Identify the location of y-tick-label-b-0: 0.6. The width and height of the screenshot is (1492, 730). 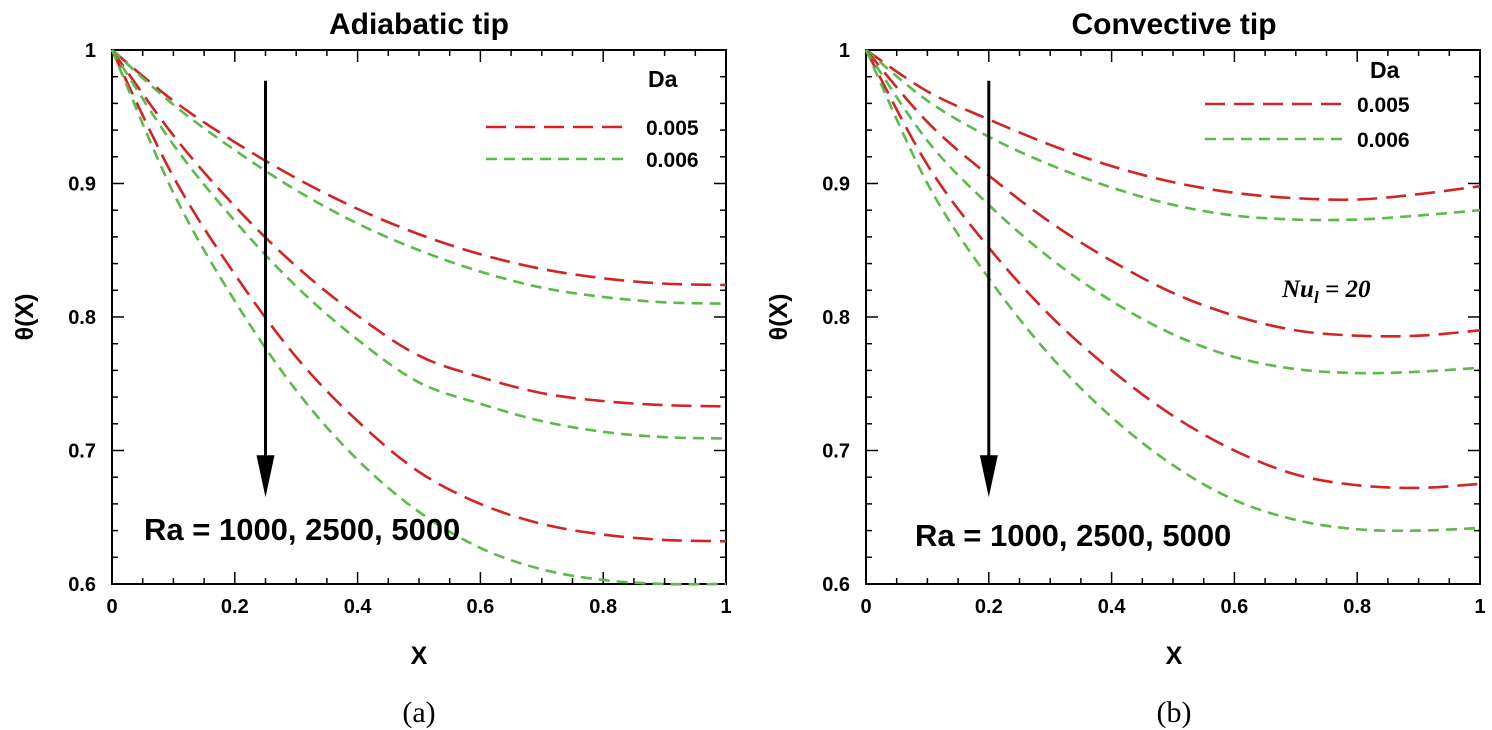
(836, 585).